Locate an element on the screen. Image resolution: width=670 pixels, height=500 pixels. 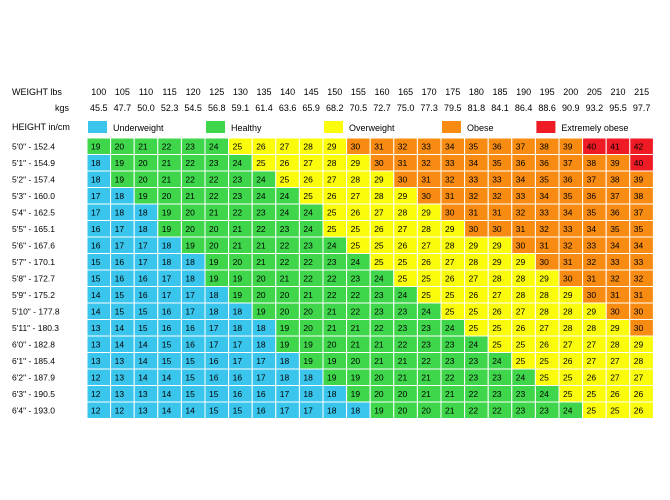
height-label-9: 5'9" - 175.2 is located at coordinates (33, 295).